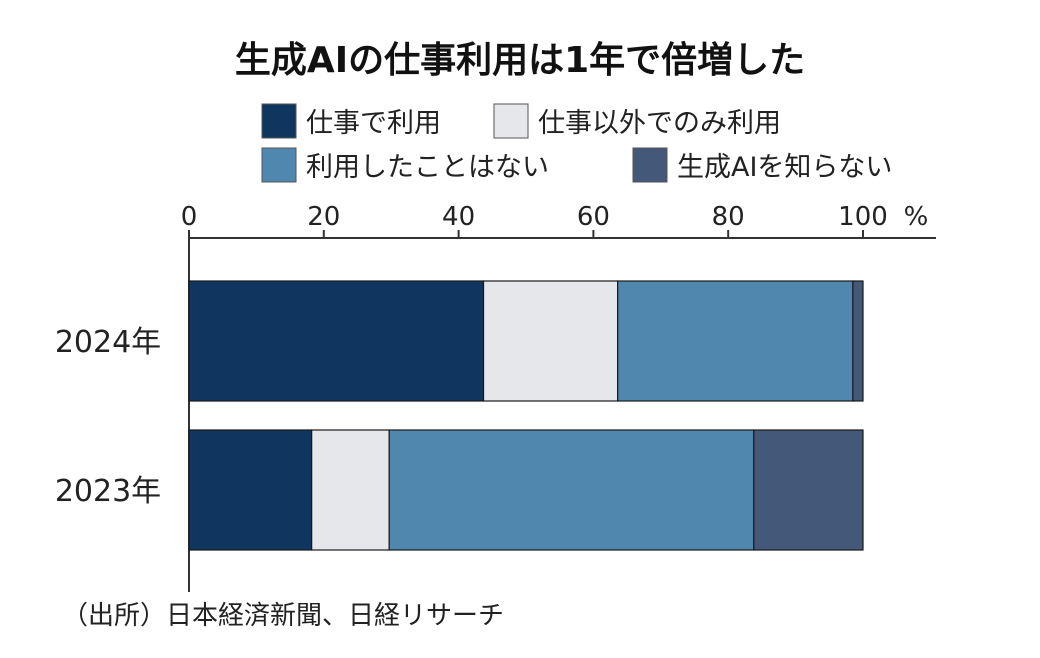 The width and height of the screenshot is (1040, 658). Describe the element at coordinates (728, 217) in the screenshot. I see `x-tick-label: 80` at that location.